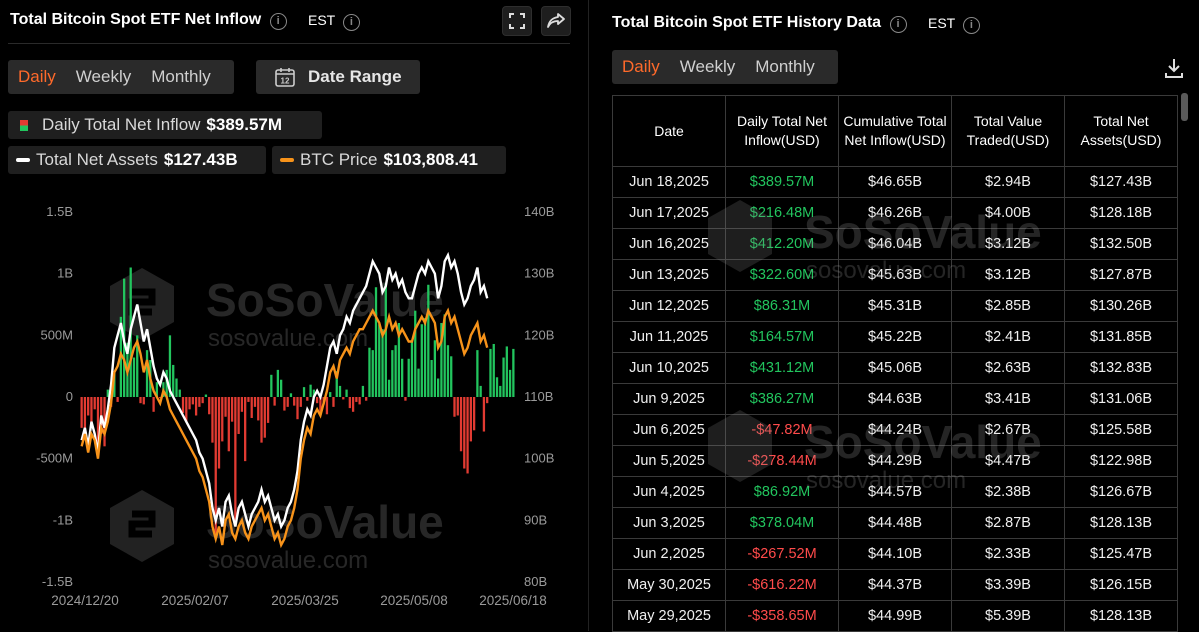 The height and width of the screenshot is (632, 1199). Describe the element at coordinates (669, 368) in the screenshot. I see `cell-date: Jun 10,2025` at that location.